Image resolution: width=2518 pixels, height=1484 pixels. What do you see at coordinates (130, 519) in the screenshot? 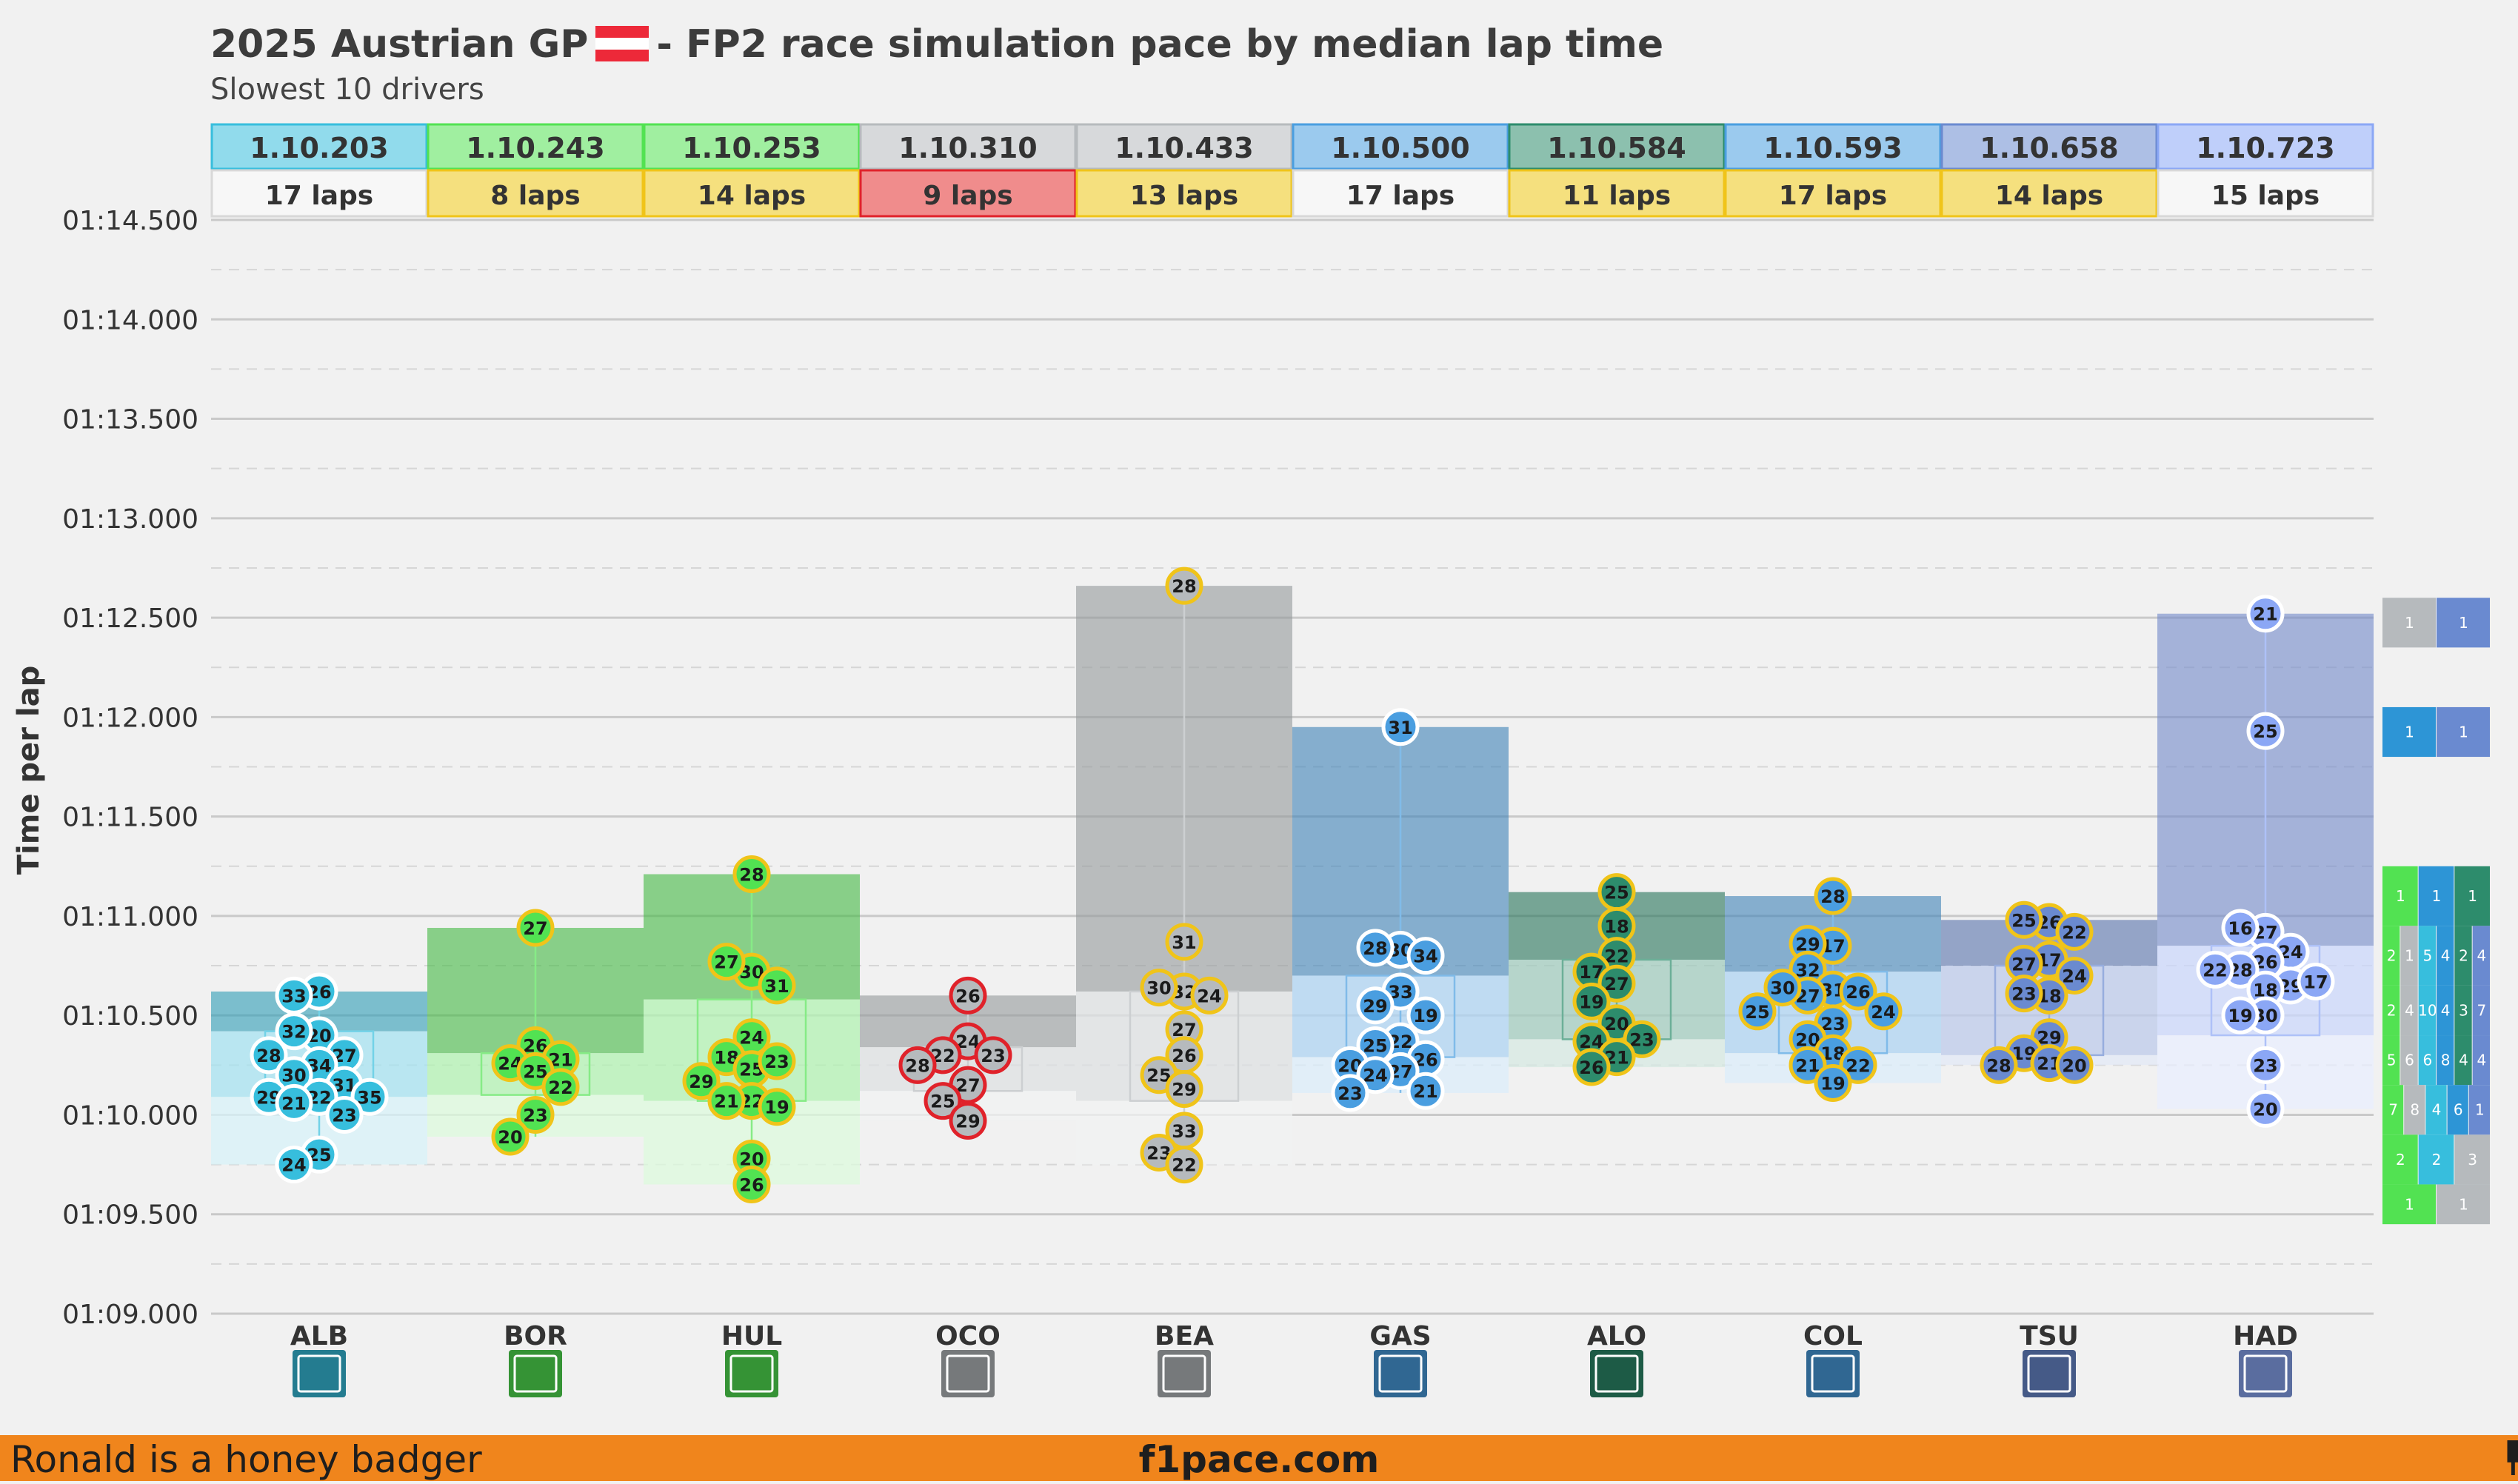
I see `y-tick-label: 01:13.000` at bounding box center [130, 519].